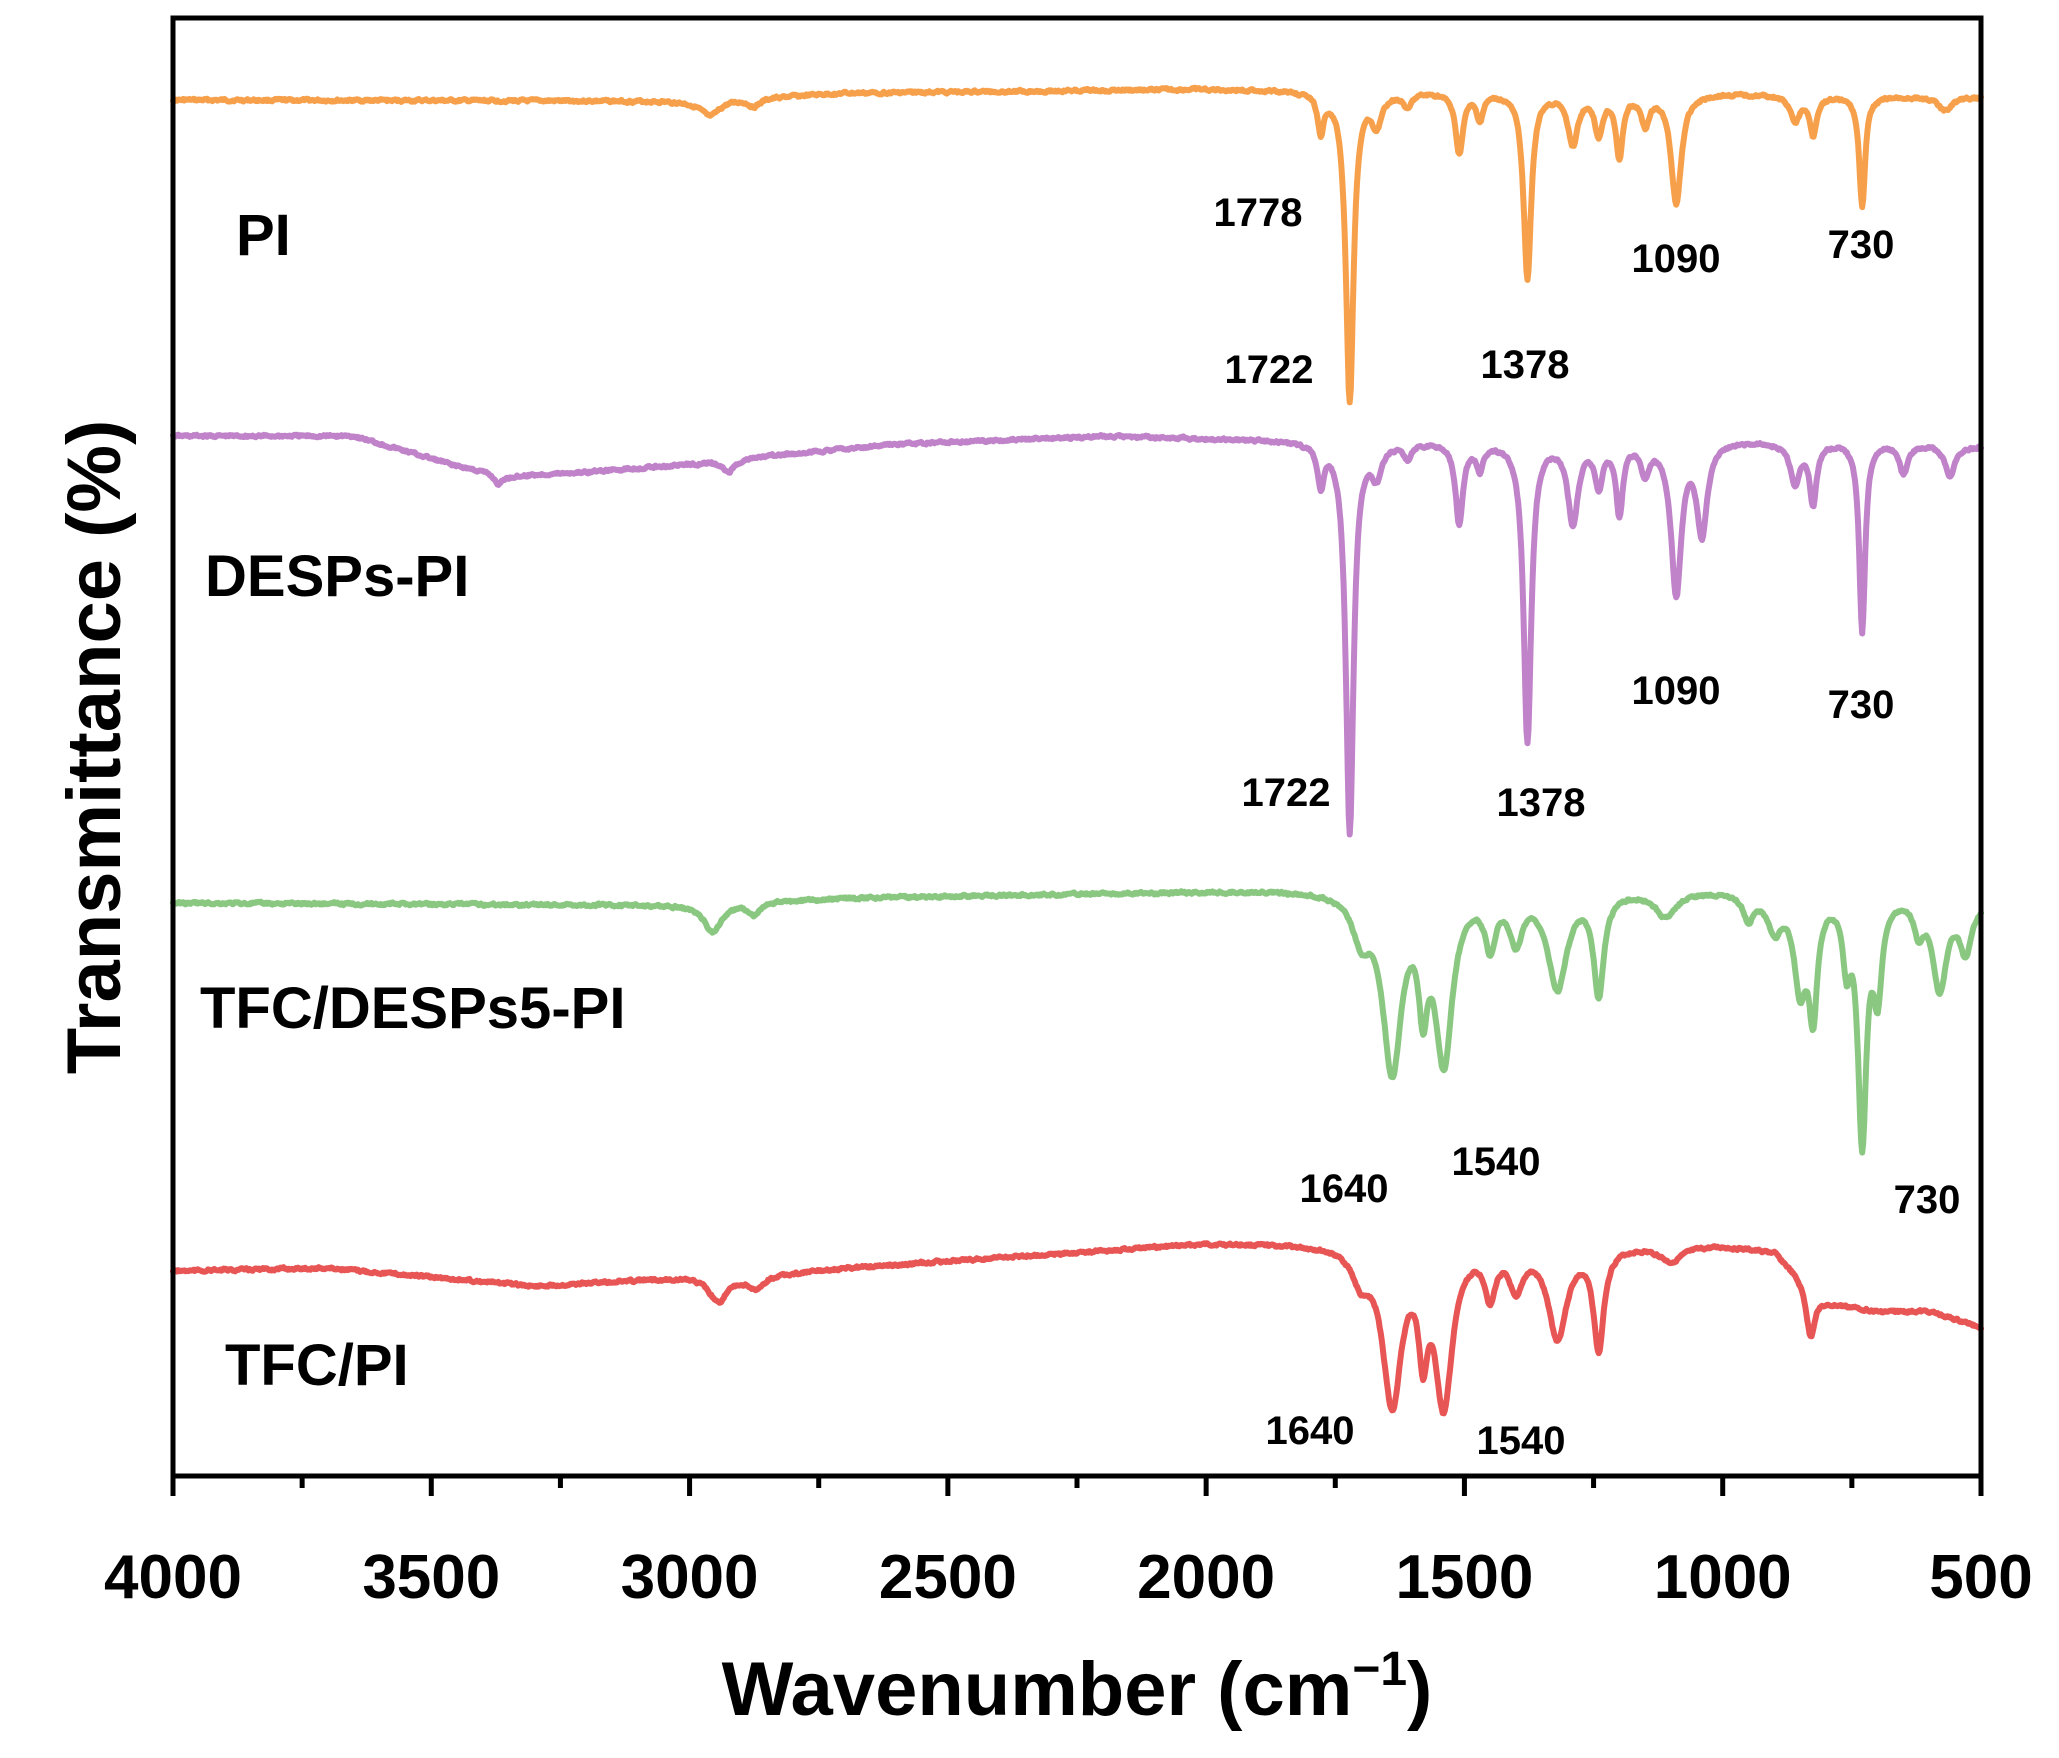  What do you see at coordinates (1927, 1200) in the screenshot?
I see `peak-label-tfc-desps5-pi-730: 730` at bounding box center [1927, 1200].